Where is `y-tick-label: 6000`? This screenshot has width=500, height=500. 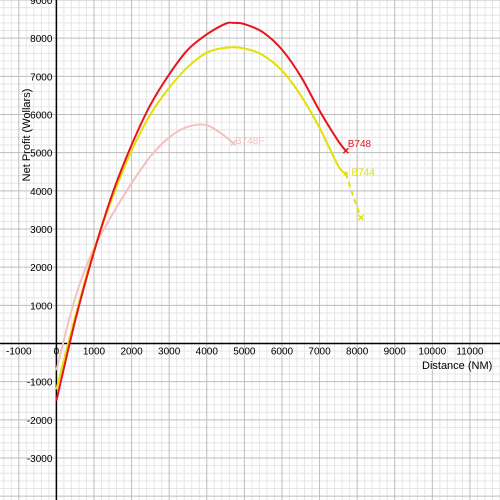
y-tick-label: 6000 is located at coordinates (41, 116).